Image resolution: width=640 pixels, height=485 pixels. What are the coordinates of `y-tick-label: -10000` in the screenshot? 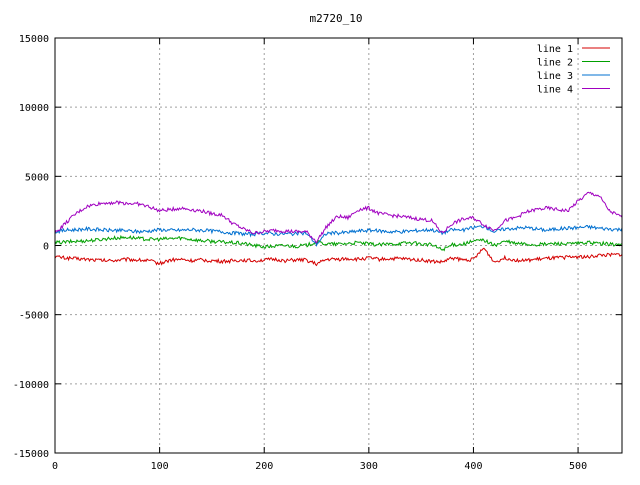 It's located at (31, 385).